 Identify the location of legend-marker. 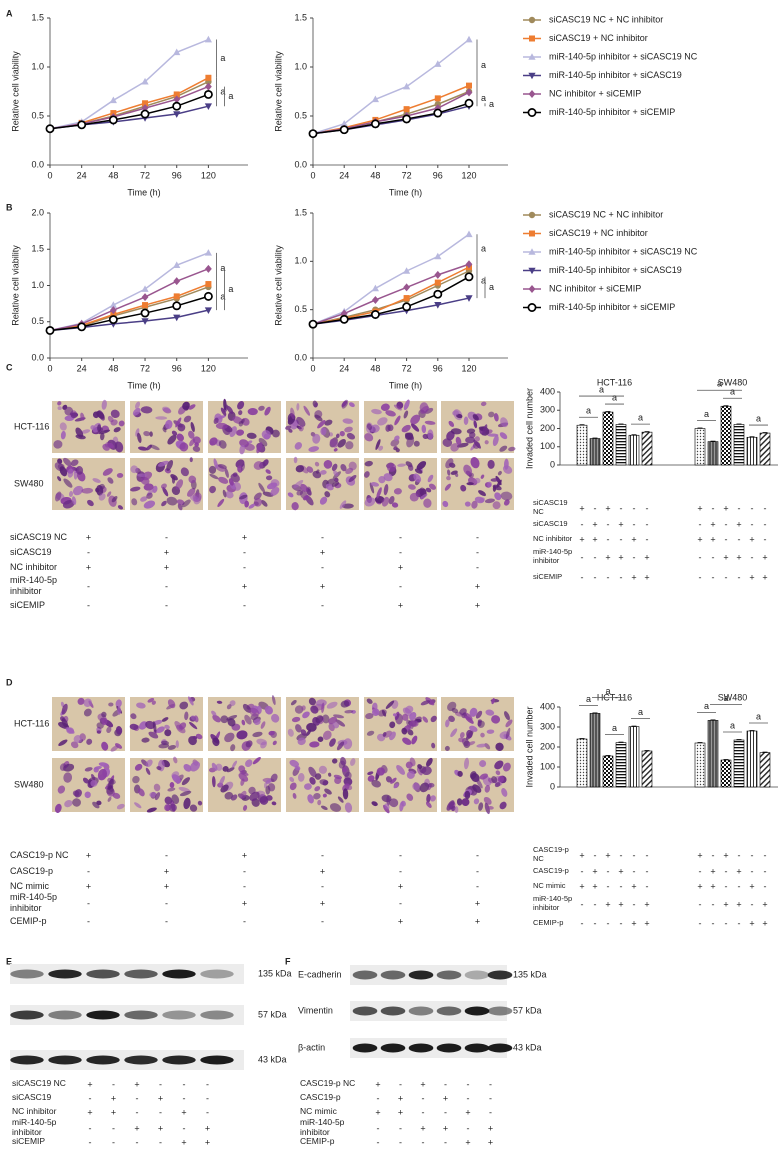
(532, 289).